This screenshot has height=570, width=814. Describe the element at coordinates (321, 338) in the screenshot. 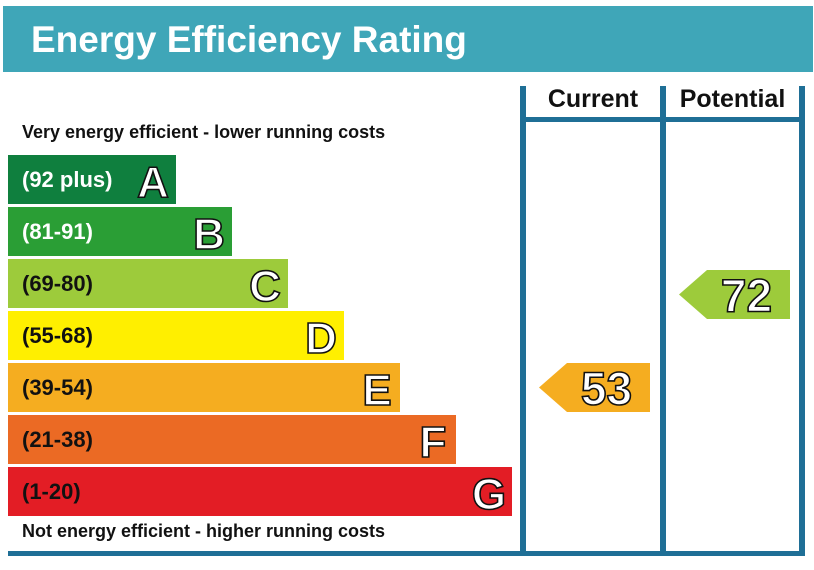

I see `band-d-letter: D` at that location.